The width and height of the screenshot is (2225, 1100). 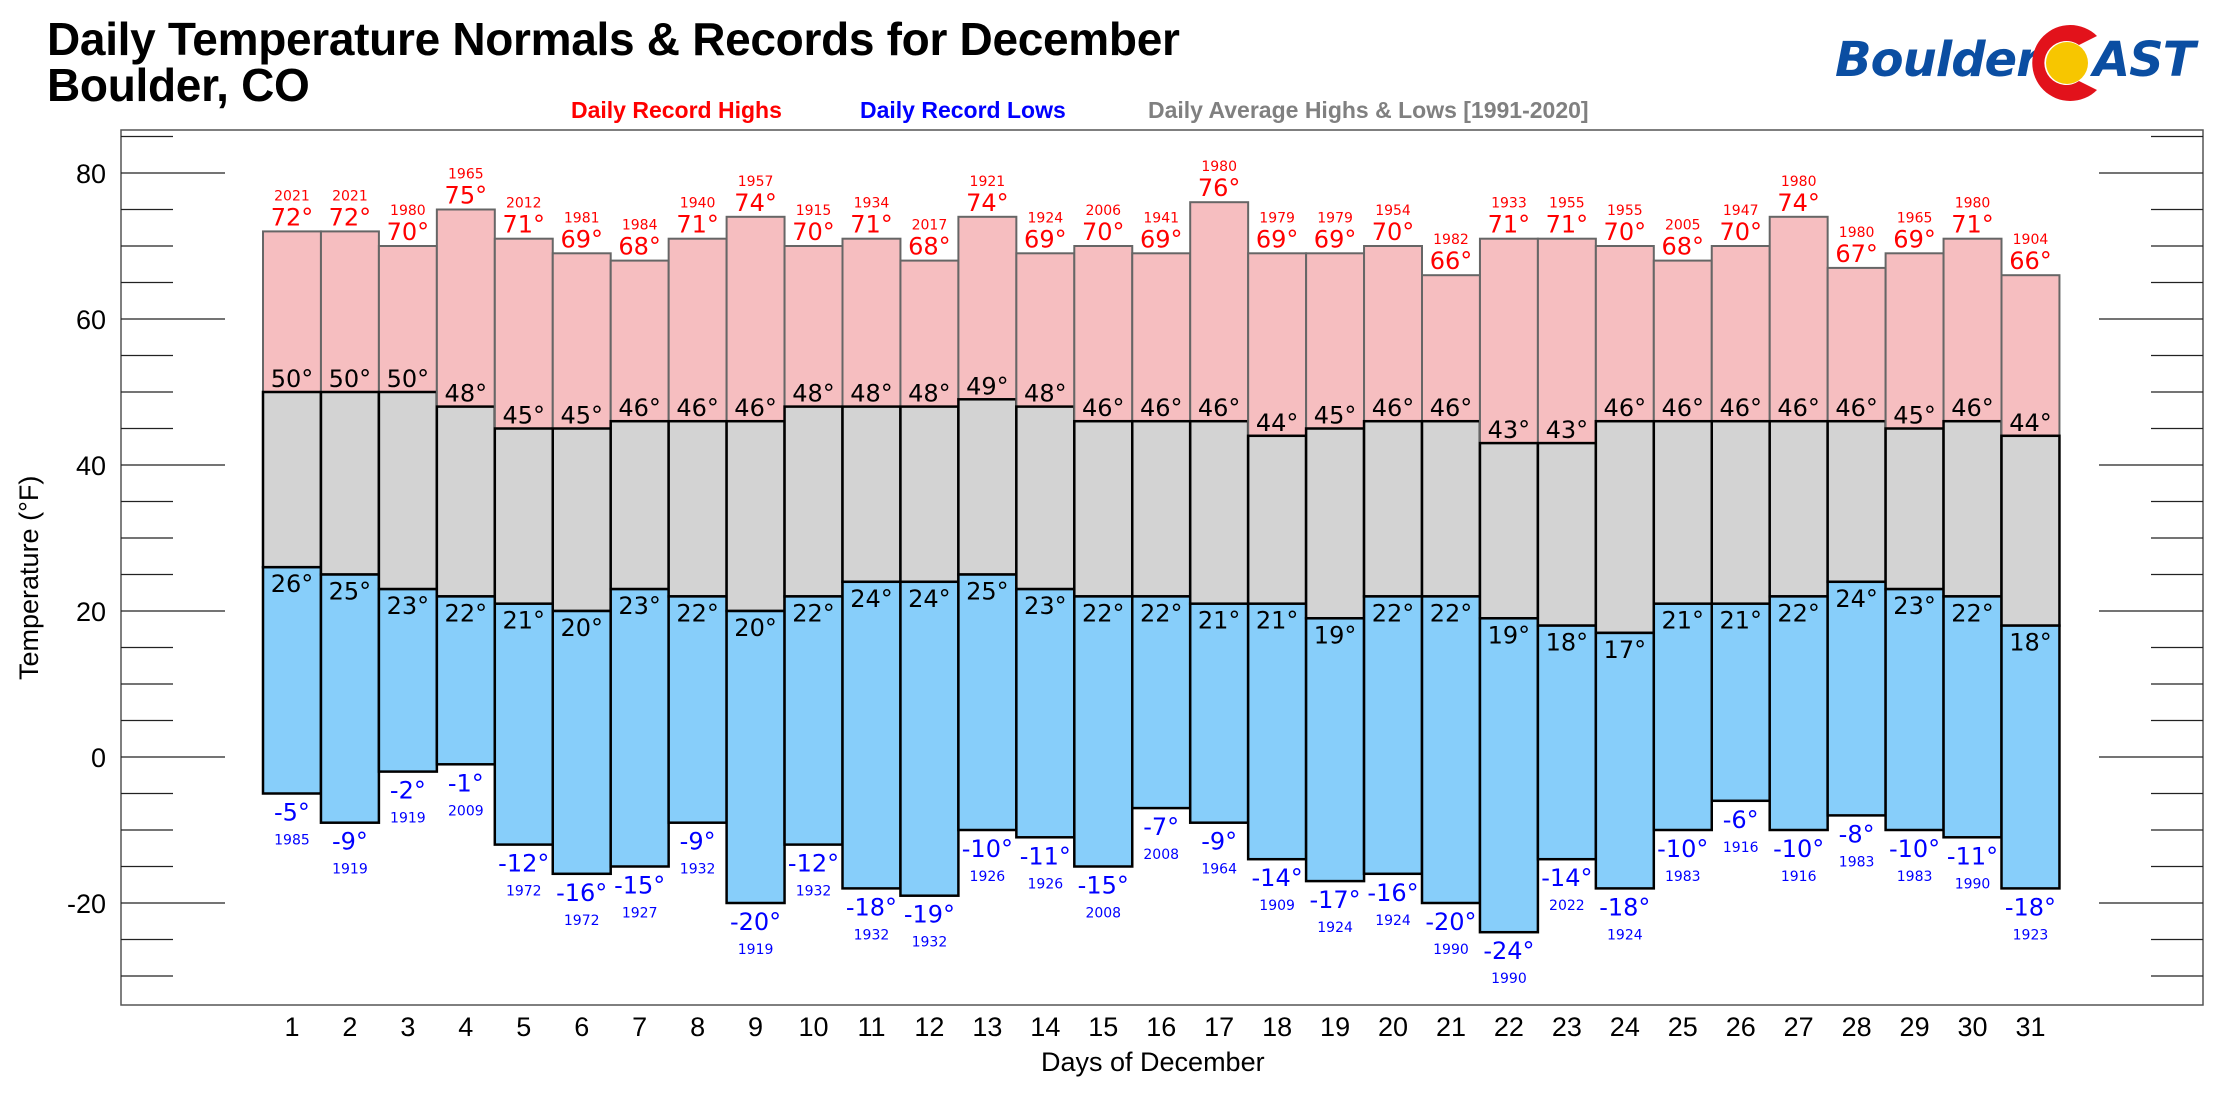 What do you see at coordinates (1335, 635) in the screenshot?
I see `avg-low-value-label: 19°` at bounding box center [1335, 635].